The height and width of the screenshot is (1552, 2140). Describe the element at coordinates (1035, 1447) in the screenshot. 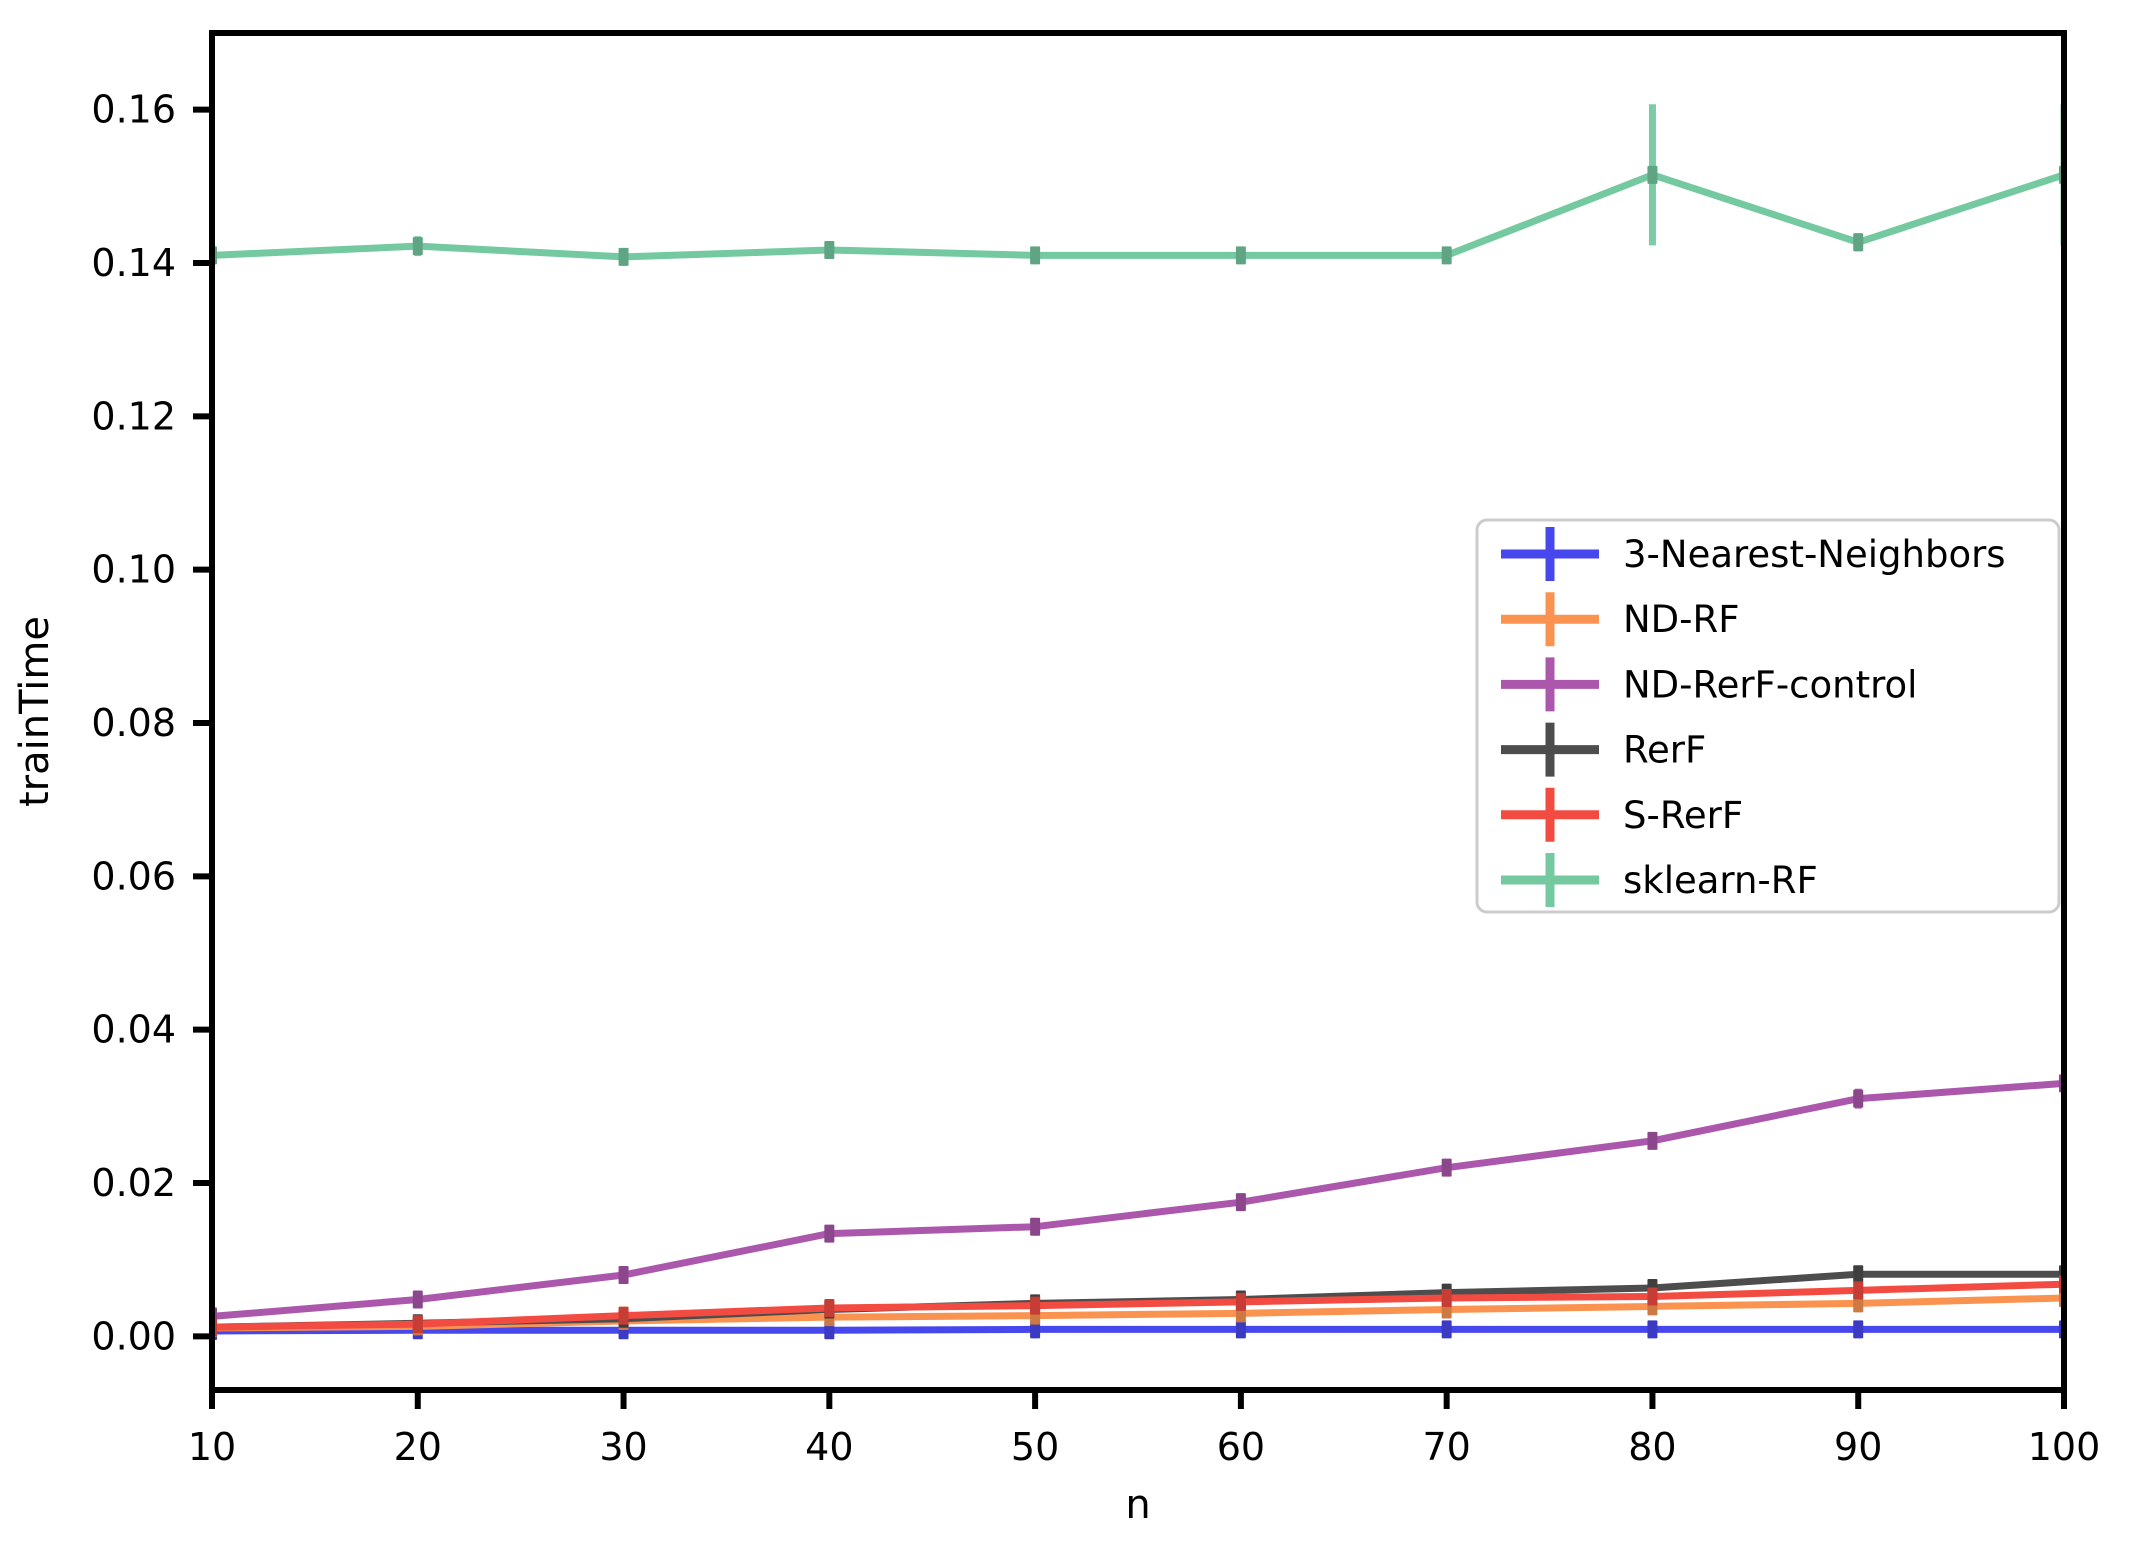

I see `x-tick-label: 50` at that location.